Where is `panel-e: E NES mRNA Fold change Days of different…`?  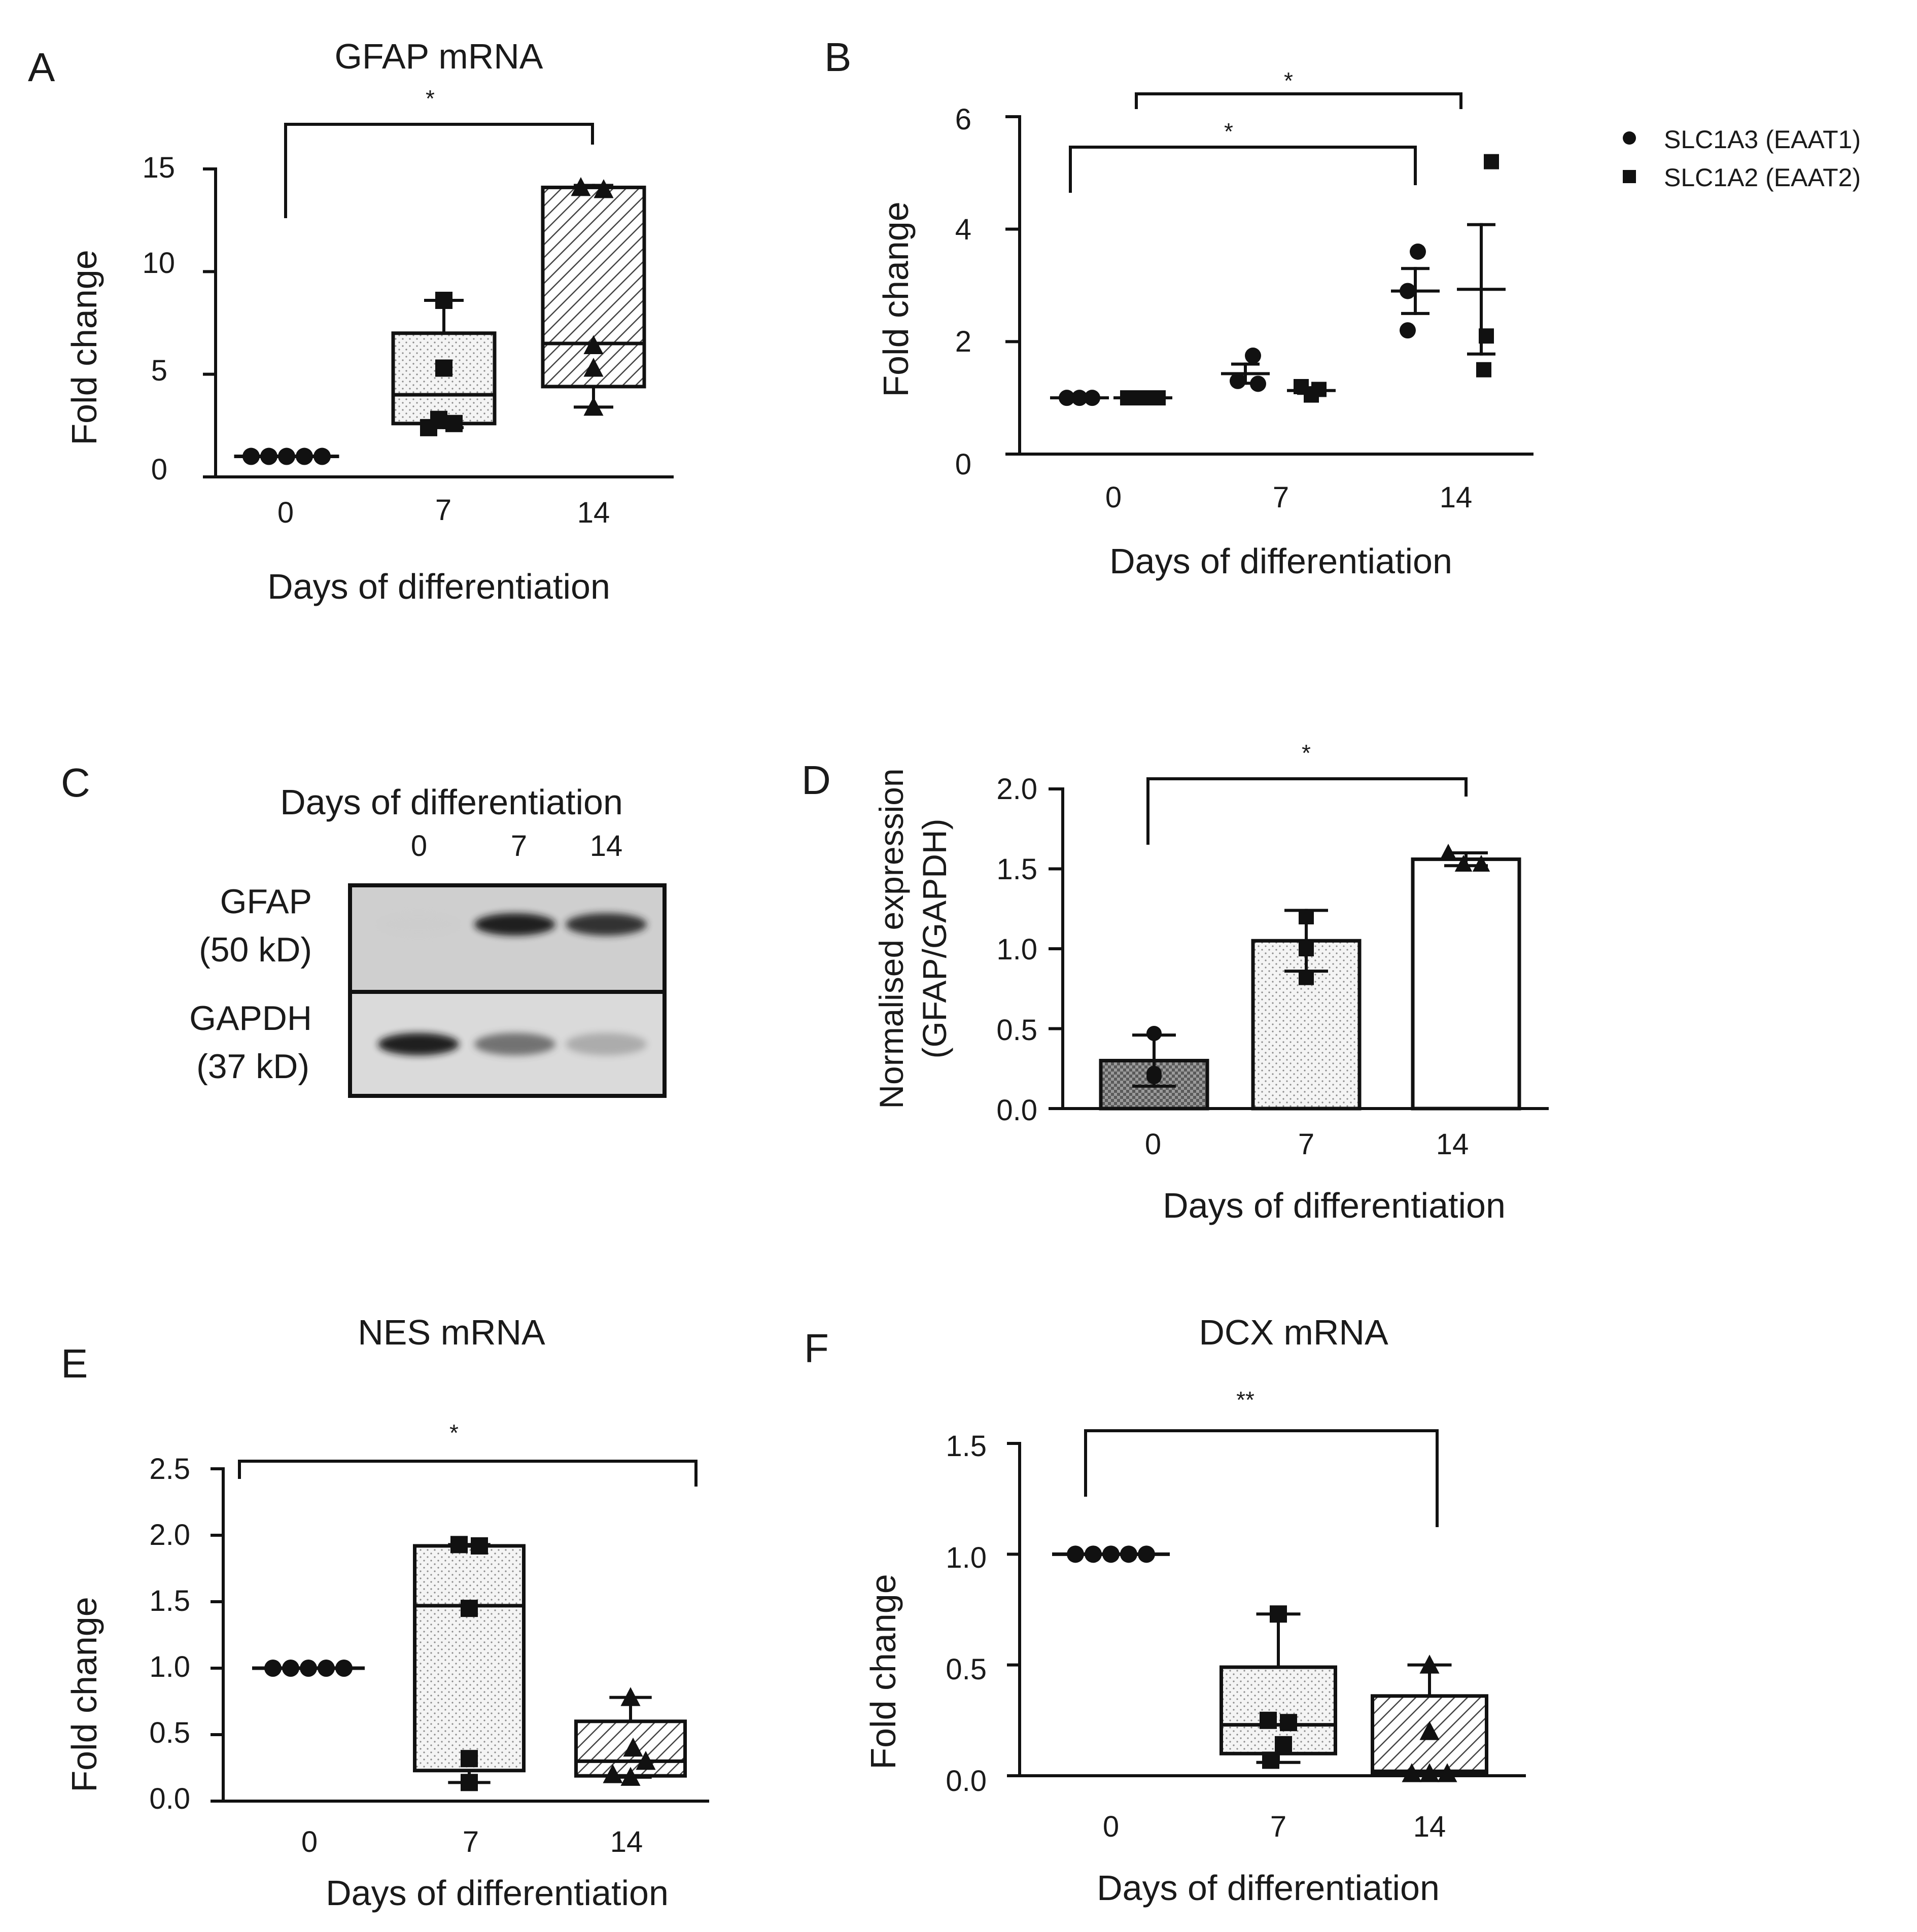
panel-e: E NES mRNA Fold change Days of different… is located at coordinates (385, 1613).